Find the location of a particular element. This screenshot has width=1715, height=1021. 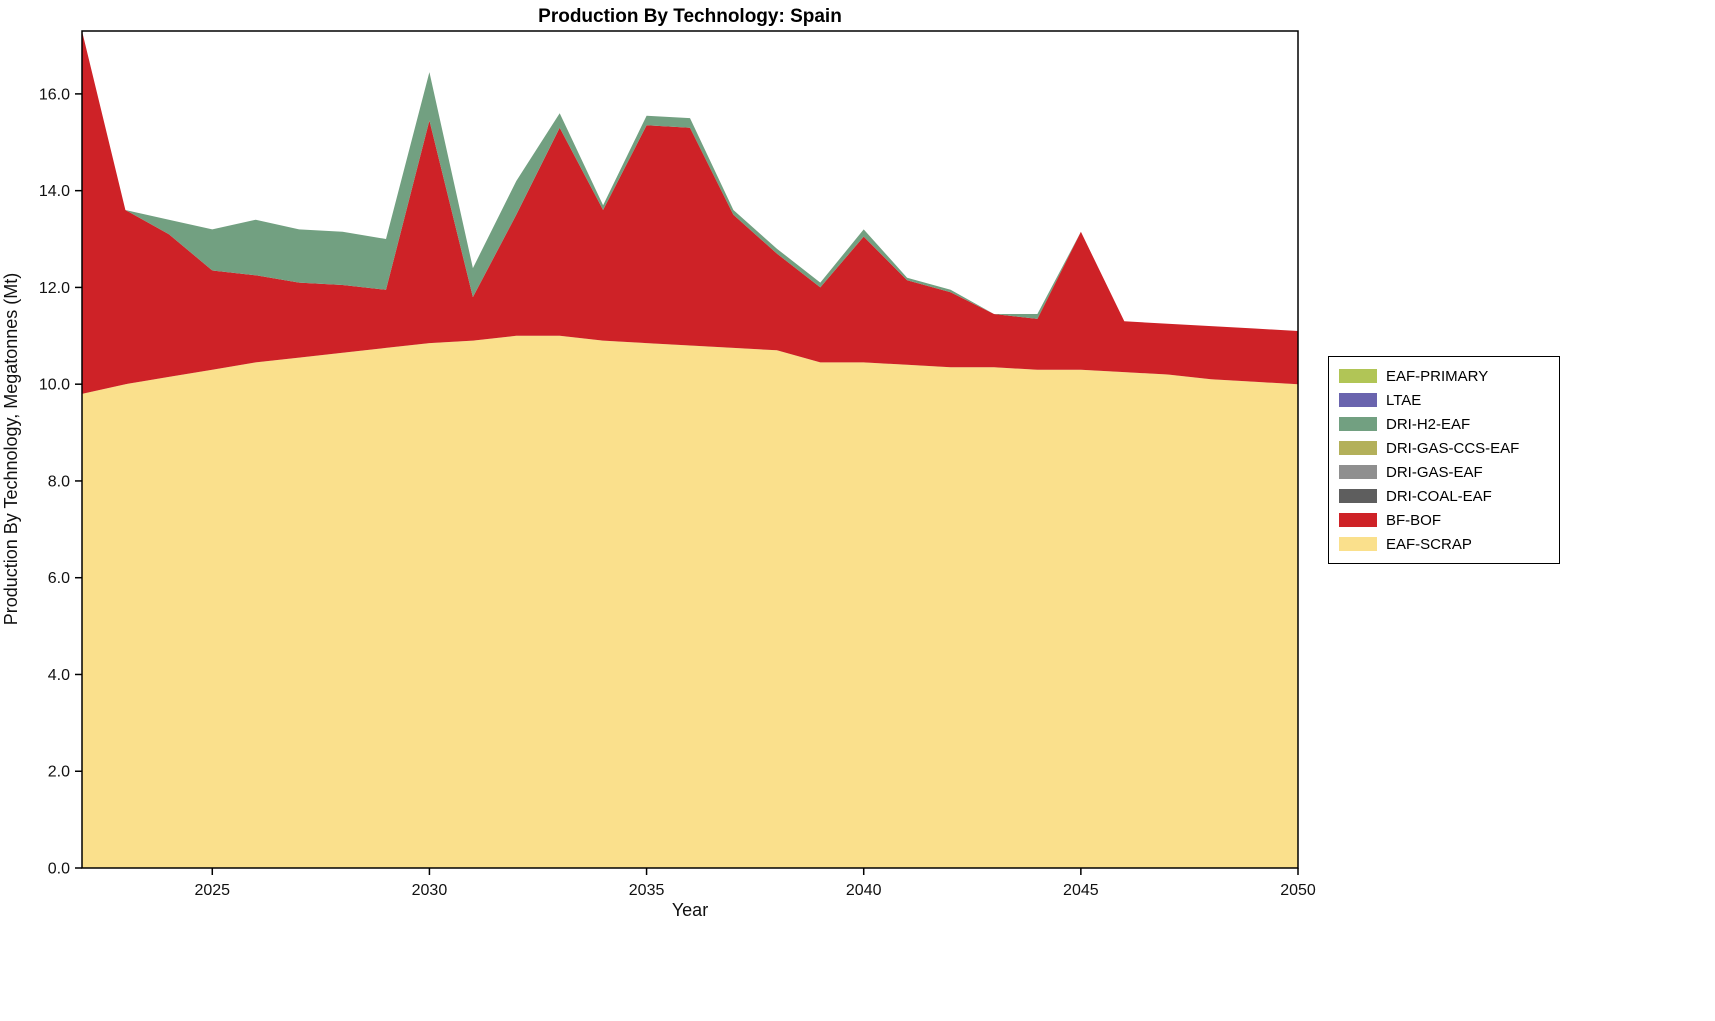

legend-item-dri-coal-eaf: DRI-COAL-EAF is located at coordinates (1444, 496).